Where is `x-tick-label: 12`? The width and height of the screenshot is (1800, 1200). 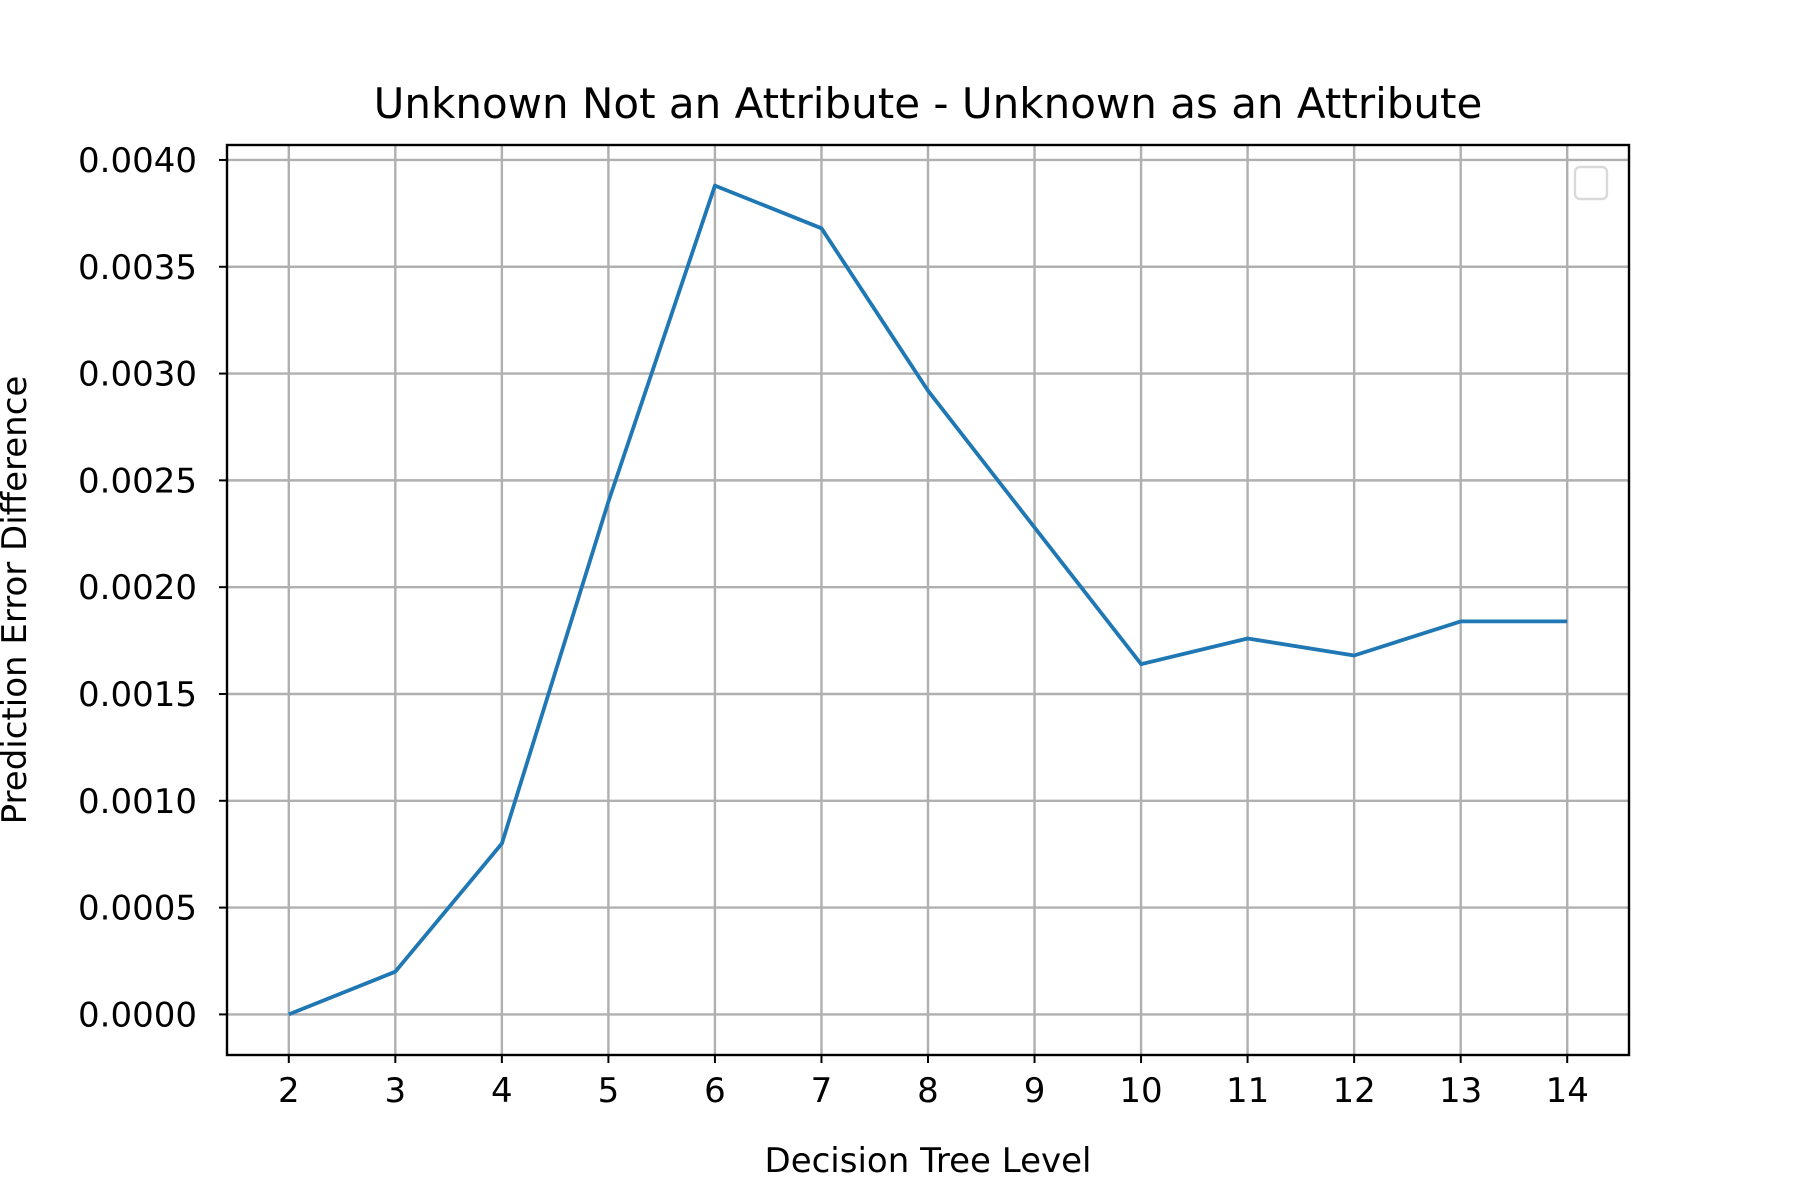
x-tick-label: 12 is located at coordinates (1354, 1091).